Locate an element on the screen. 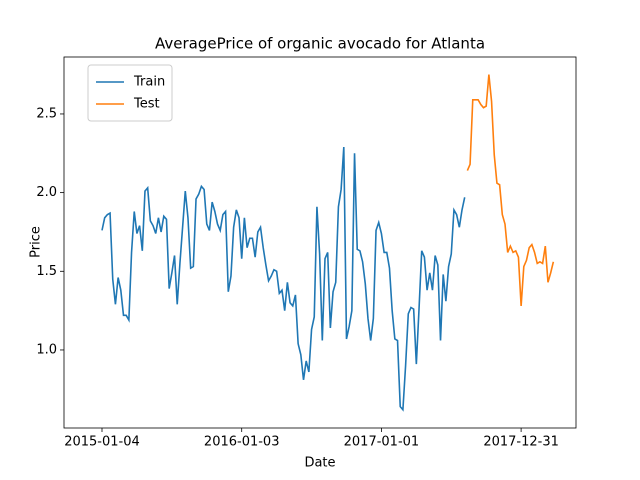  legend: Train Test is located at coordinates (130, 93).